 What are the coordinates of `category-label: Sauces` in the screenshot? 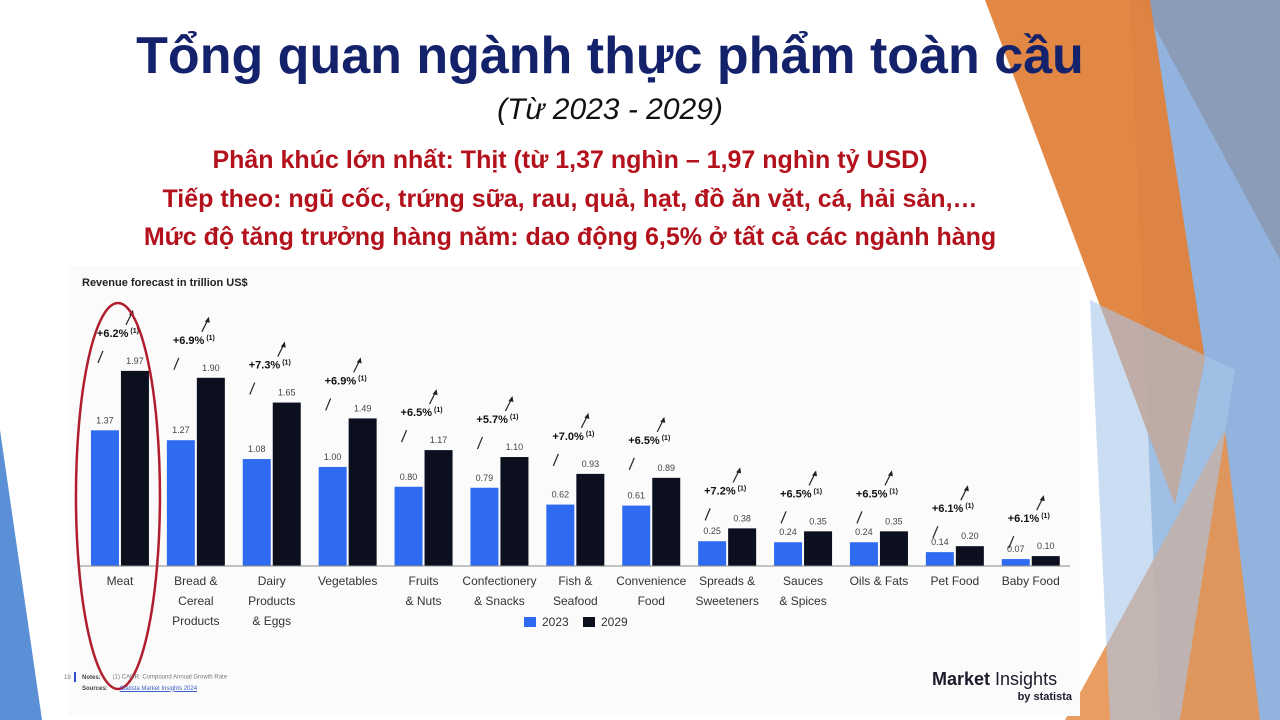 It's located at (803, 581).